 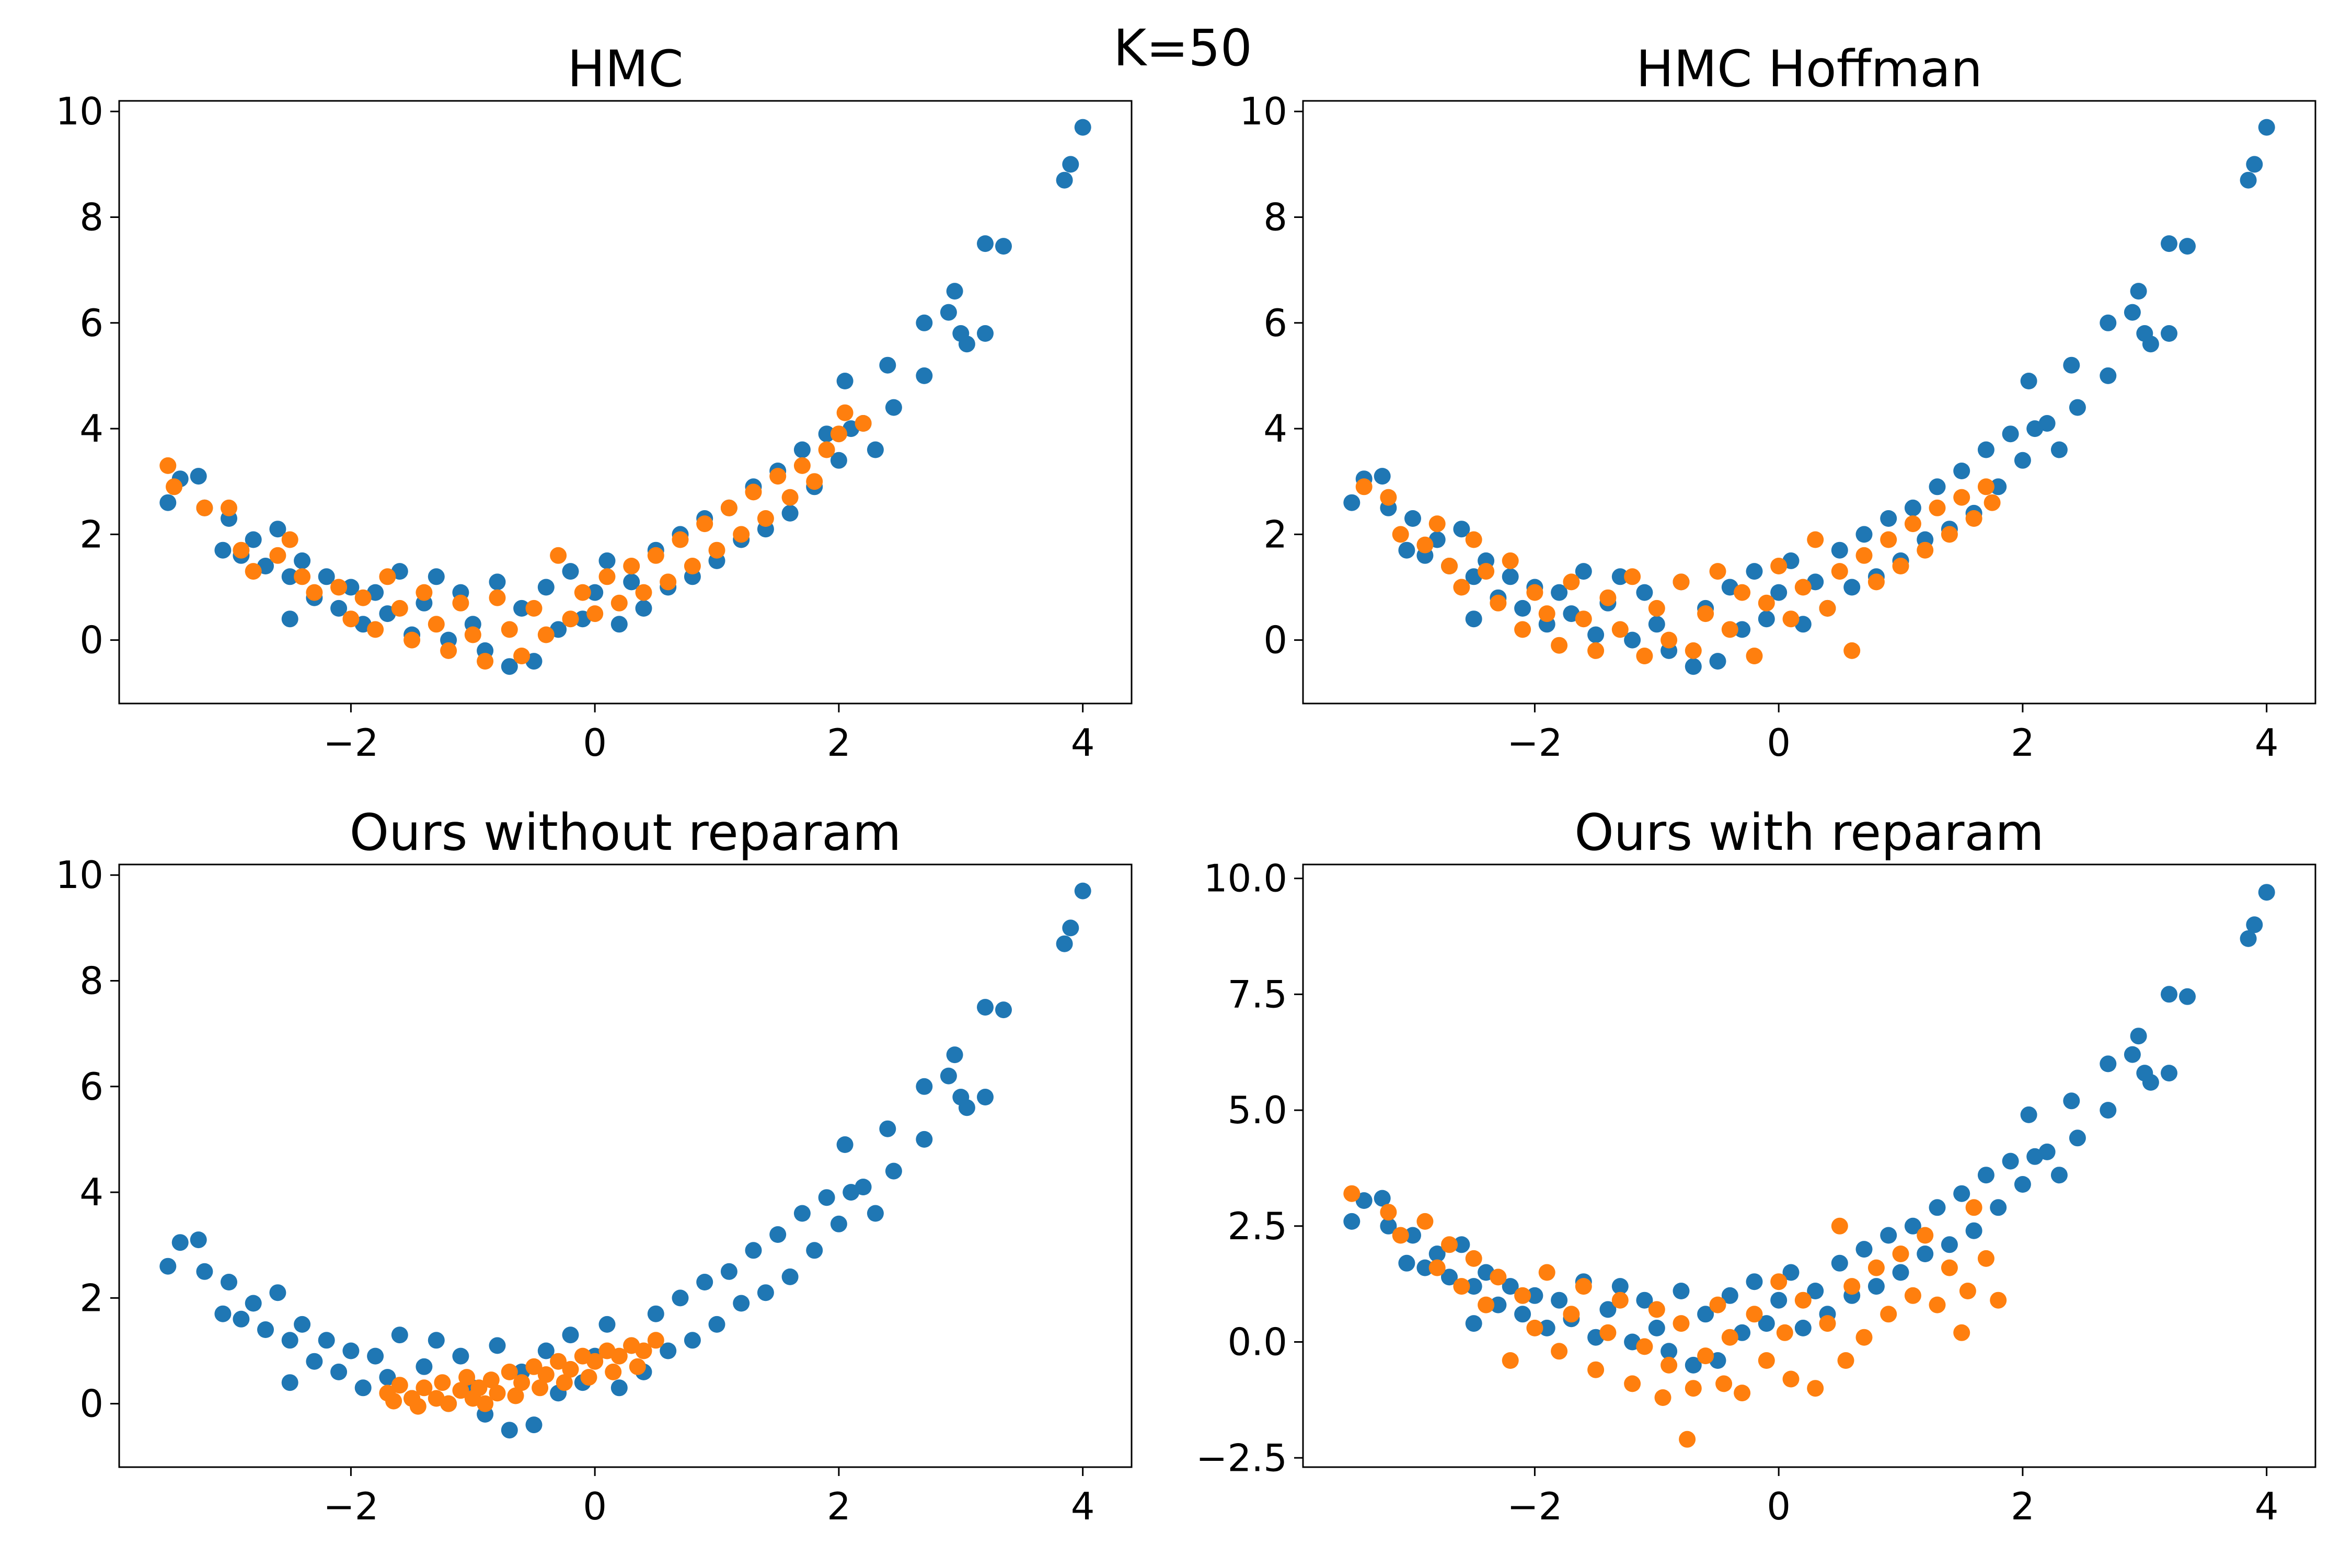 What do you see at coordinates (515, 537) in the screenshot?
I see `series-method-points` at bounding box center [515, 537].